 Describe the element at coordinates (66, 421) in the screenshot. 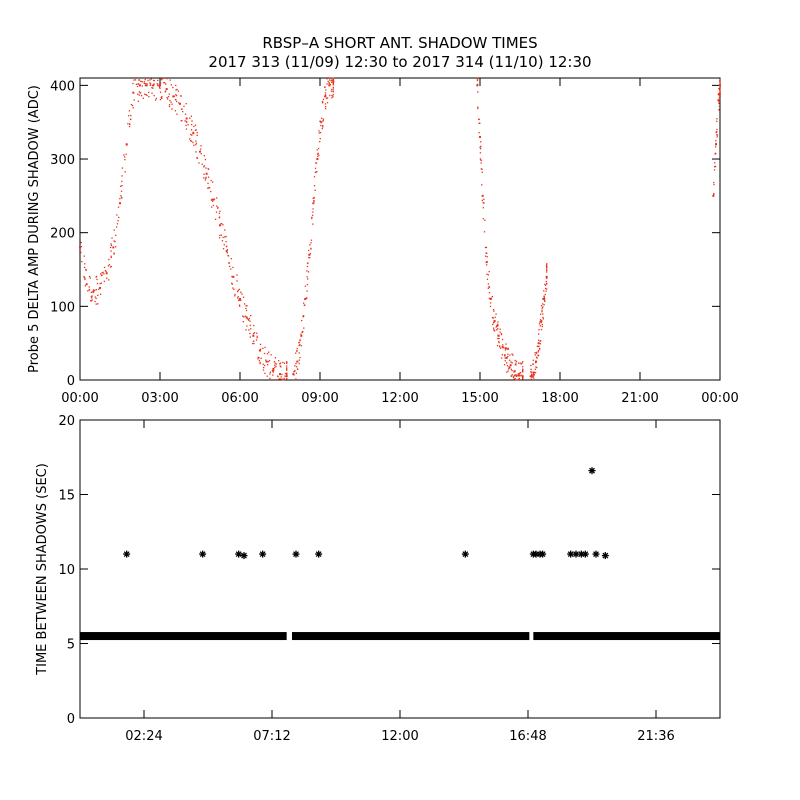

I see `interval-y-tick-label: 20` at that location.